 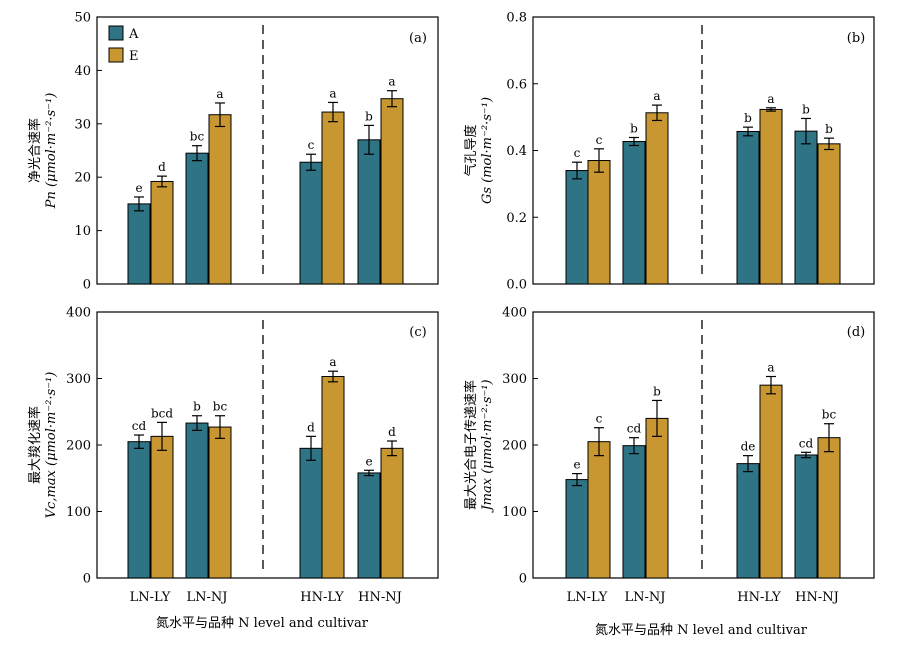 What do you see at coordinates (35, 445) in the screenshot?
I see `y-axis-label-cn: 最大羧化速率` at bounding box center [35, 445].